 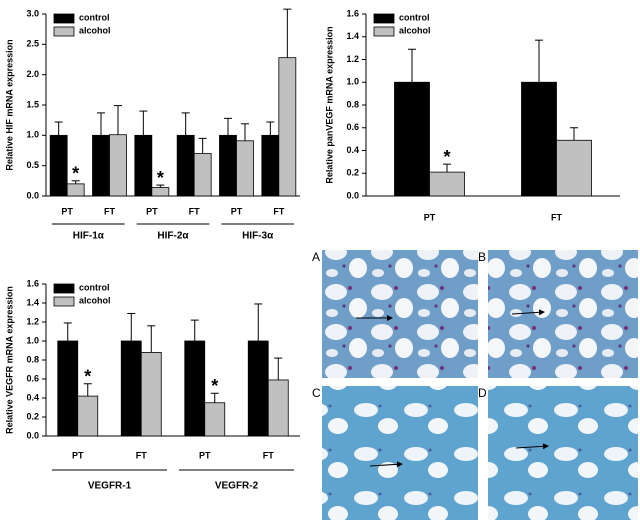 What do you see at coordinates (89, 236) in the screenshot?
I see `group-label: HIF-1α` at bounding box center [89, 236].